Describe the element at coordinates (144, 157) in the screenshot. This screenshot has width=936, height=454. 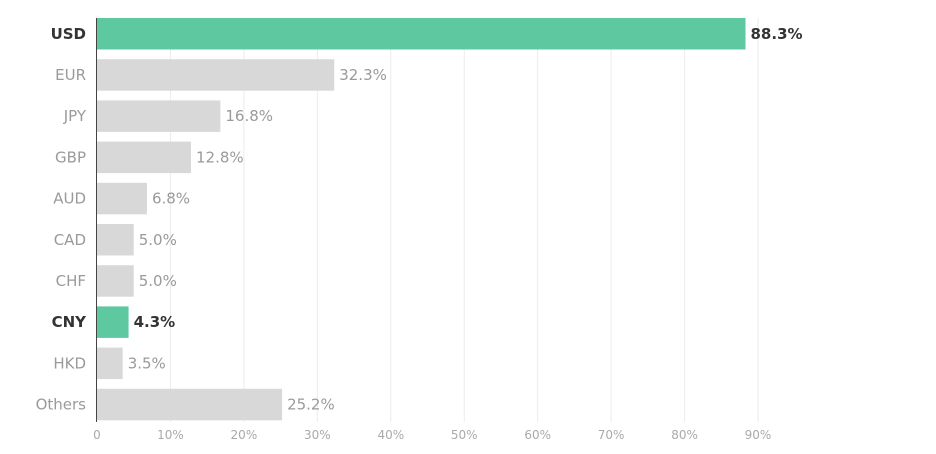
I see `bar-gbp` at that location.